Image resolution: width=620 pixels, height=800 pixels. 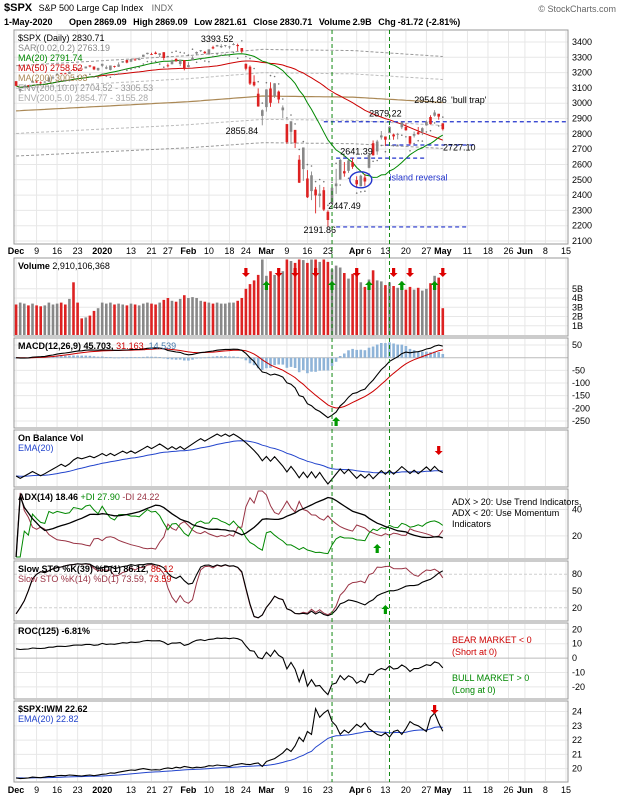 I want to click on svg-text: 4B, so click(x=577, y=298).